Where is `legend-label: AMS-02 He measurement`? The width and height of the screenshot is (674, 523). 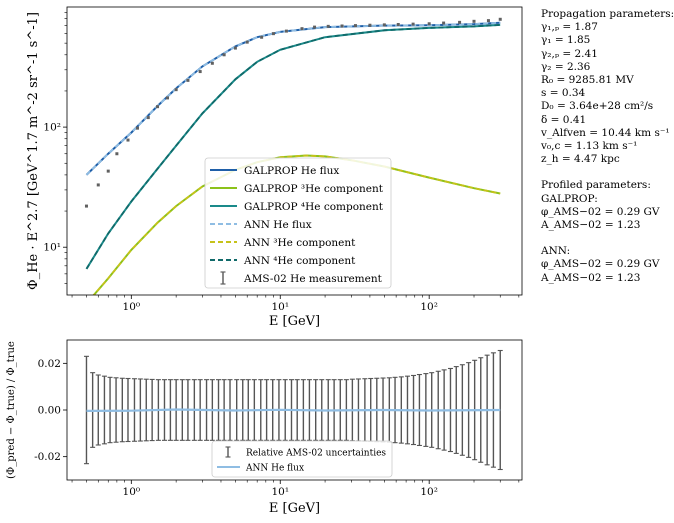 legend-label: AMS-02 He measurement is located at coordinates (313, 279).